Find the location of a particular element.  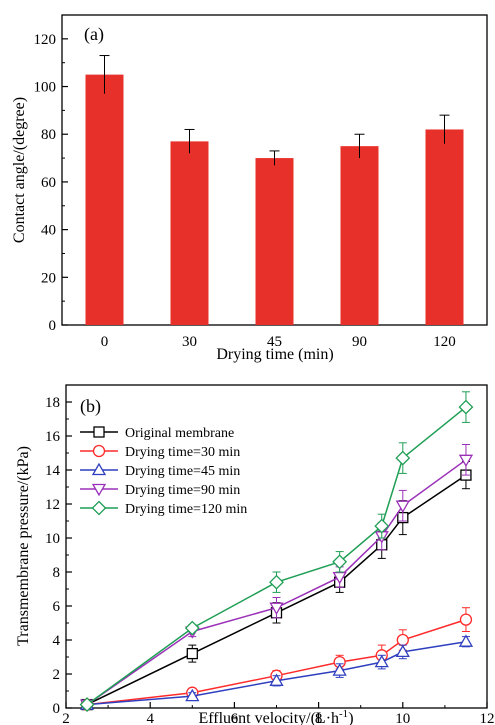

panel-b-legend-item-4: Drying time=120 min is located at coordinates (163, 508).